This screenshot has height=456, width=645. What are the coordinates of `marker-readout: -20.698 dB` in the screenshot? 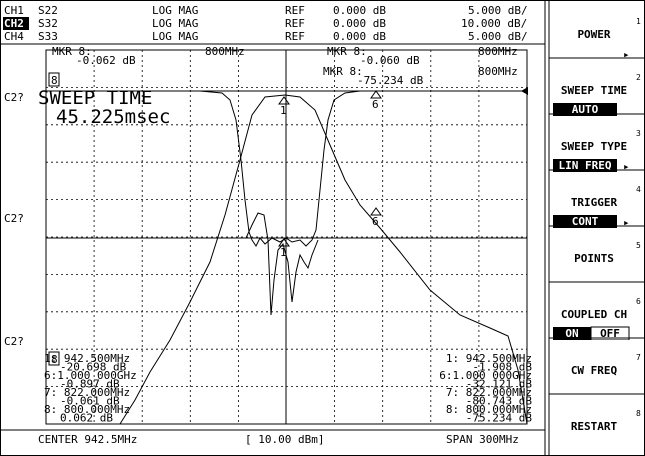 It's located at (93, 367).